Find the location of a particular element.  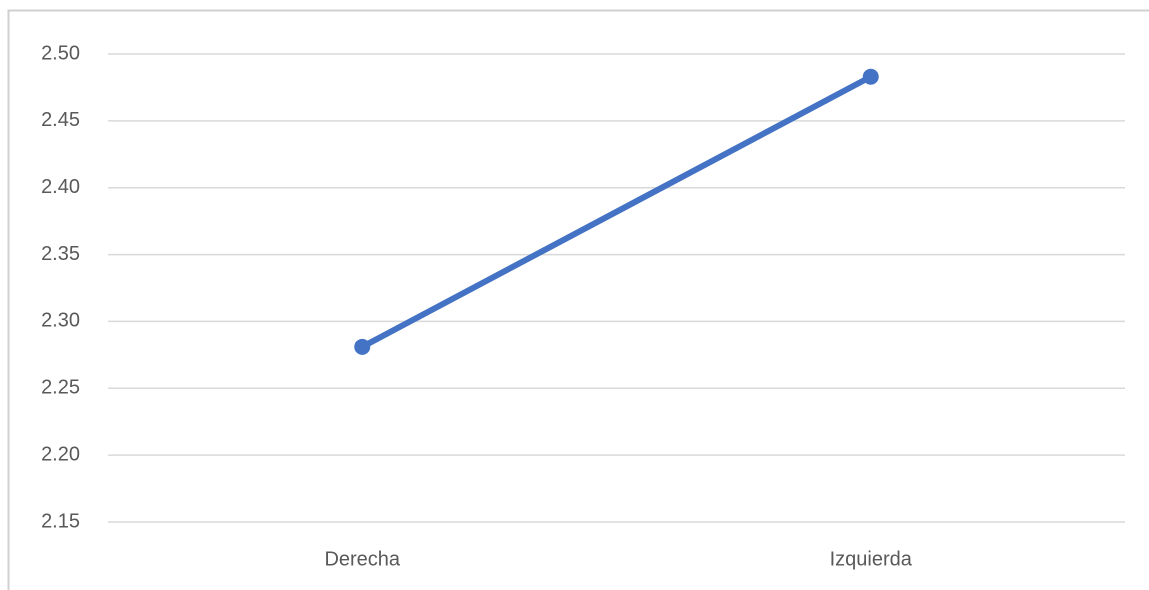

y-tick-label: 2.20 is located at coordinates (60, 454).